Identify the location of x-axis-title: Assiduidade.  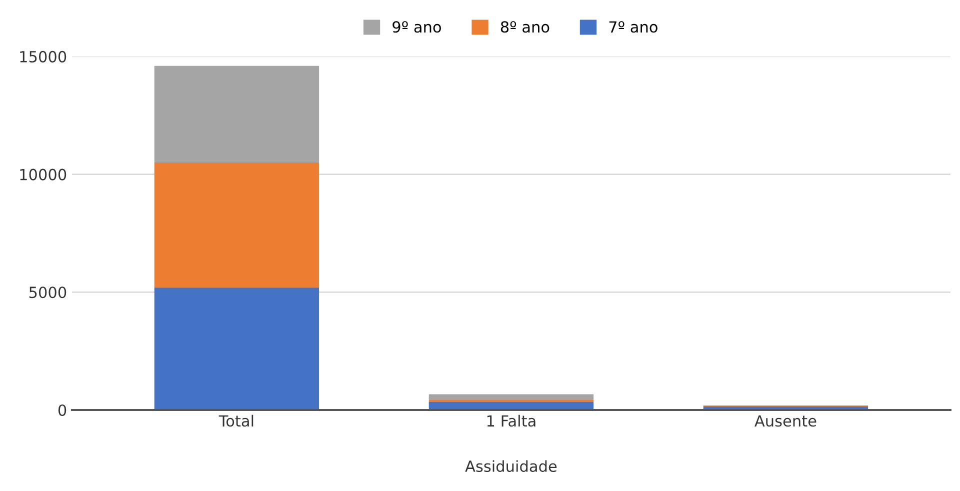
(511, 466).